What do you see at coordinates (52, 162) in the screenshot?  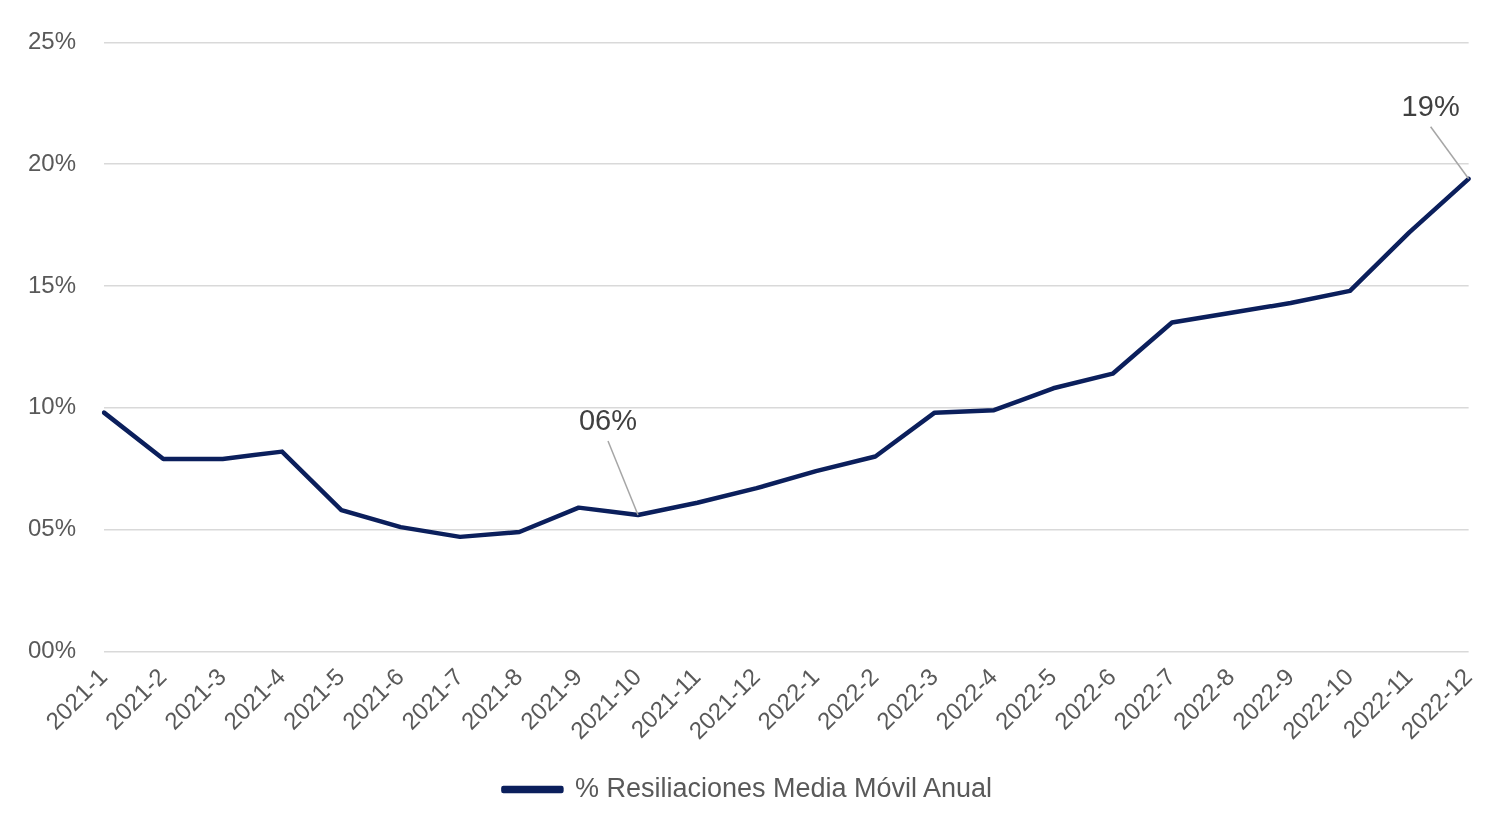 I see `y-tick-label: 20%` at bounding box center [52, 162].